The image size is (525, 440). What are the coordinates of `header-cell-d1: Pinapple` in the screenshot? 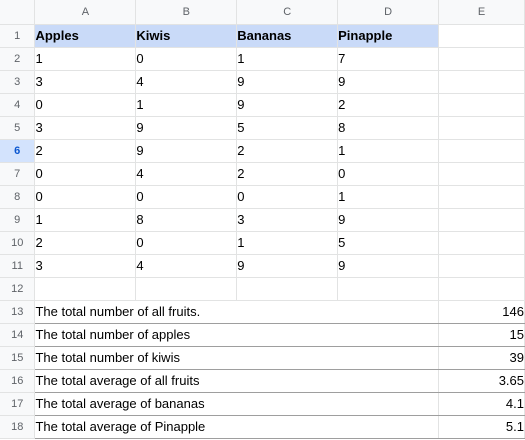 It's located at (388, 35).